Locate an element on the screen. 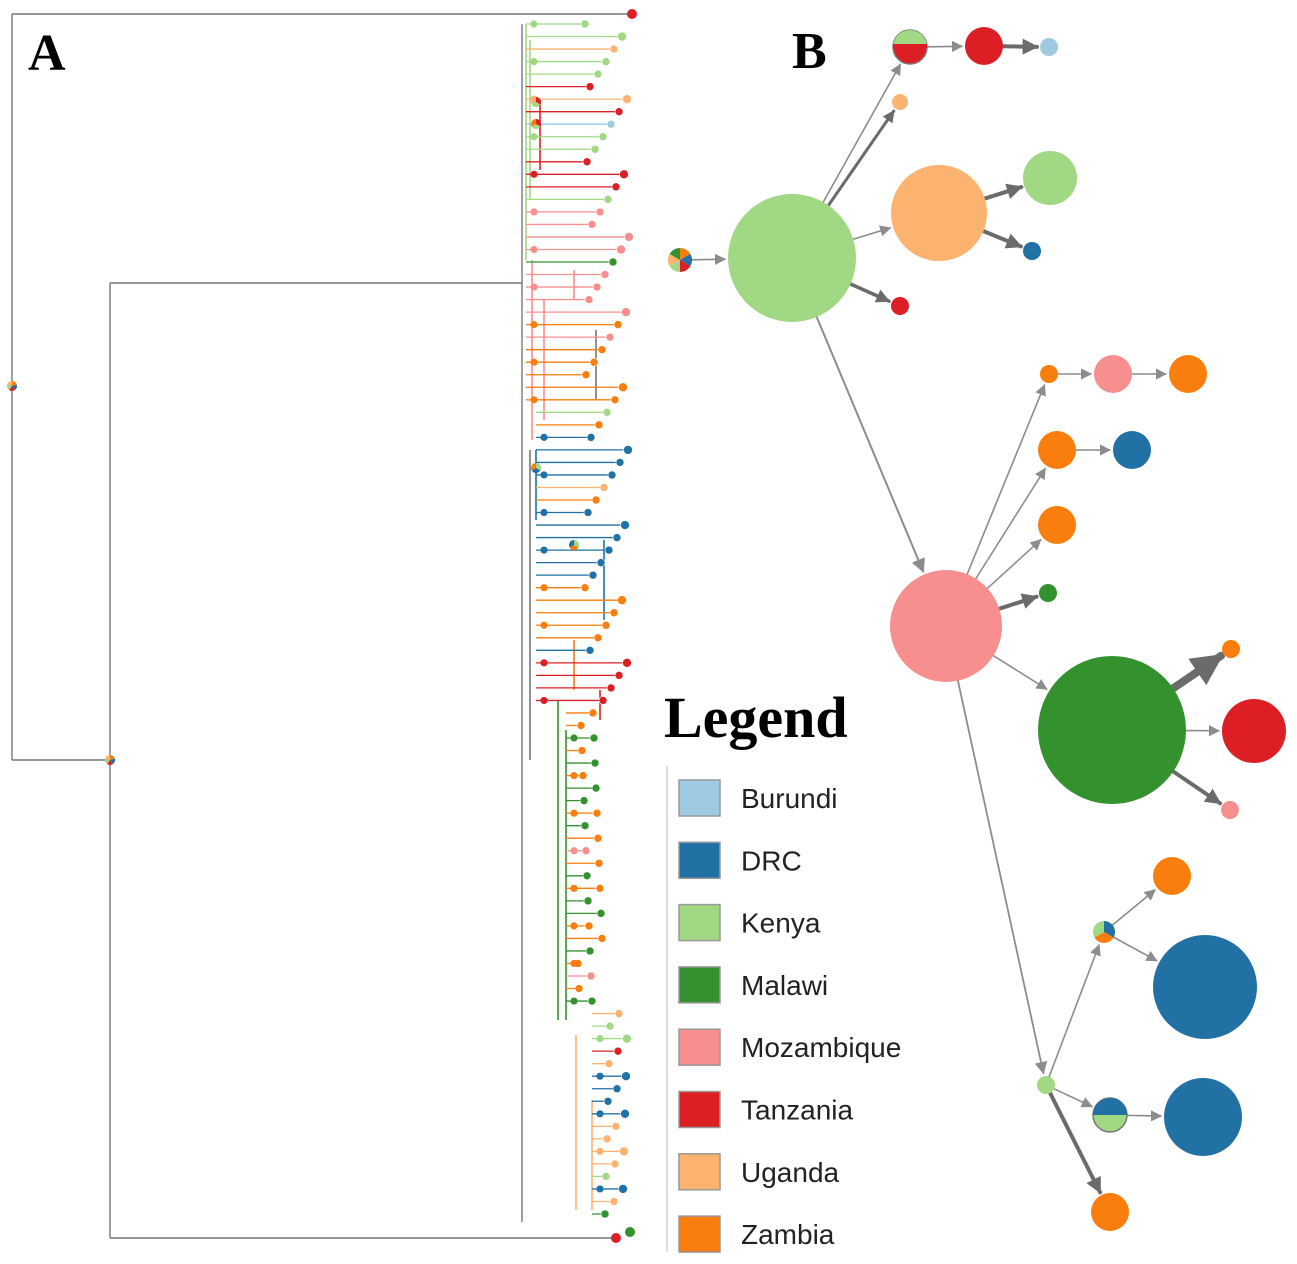  edge-uganda-big-to-drc-small is located at coordinates (1002, 239).